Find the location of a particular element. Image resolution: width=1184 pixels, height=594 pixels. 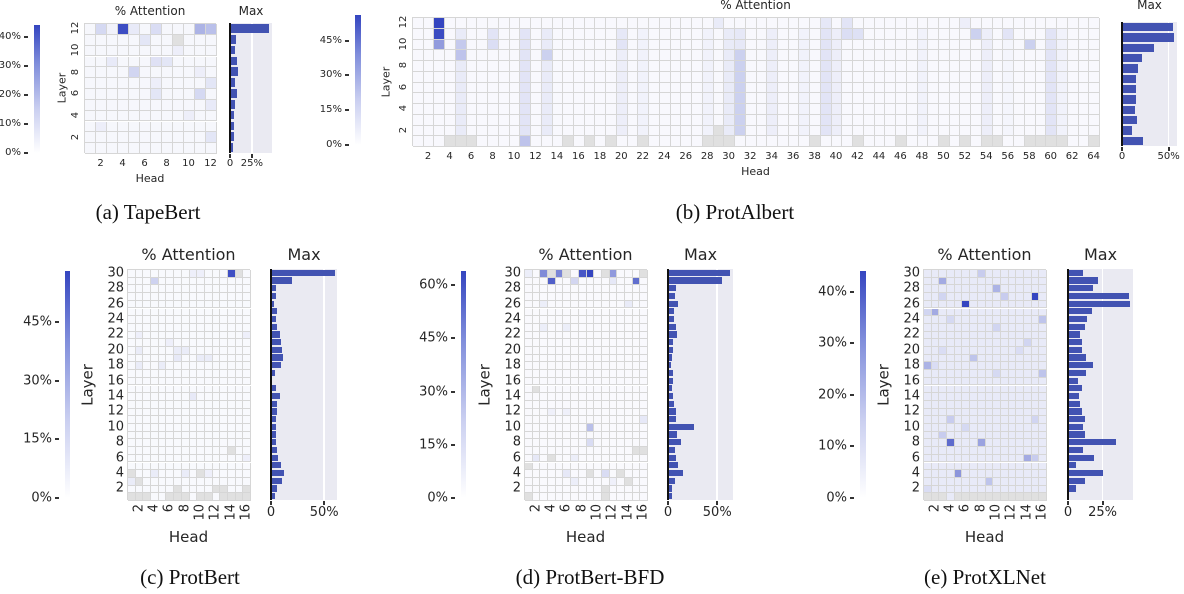

max-x-tick-label: 0 is located at coordinates (1068, 512).